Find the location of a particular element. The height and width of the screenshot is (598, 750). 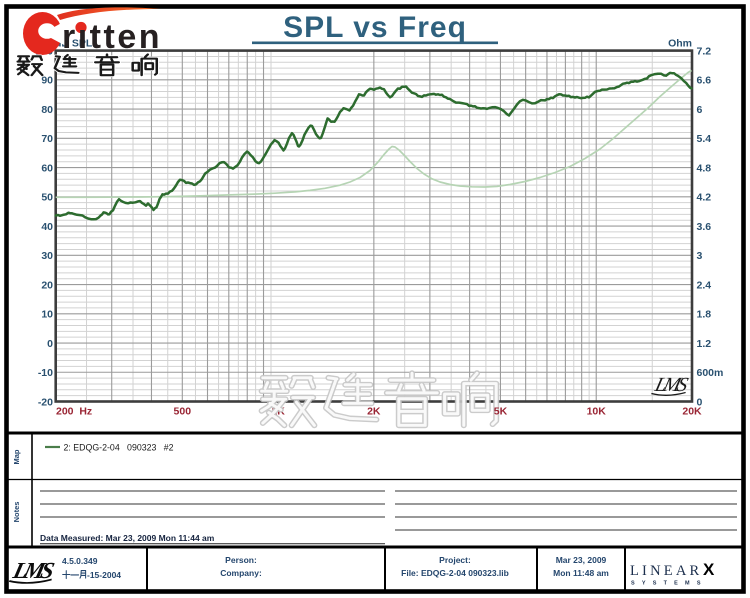

svg-text: 4.2 is located at coordinates (704, 198).